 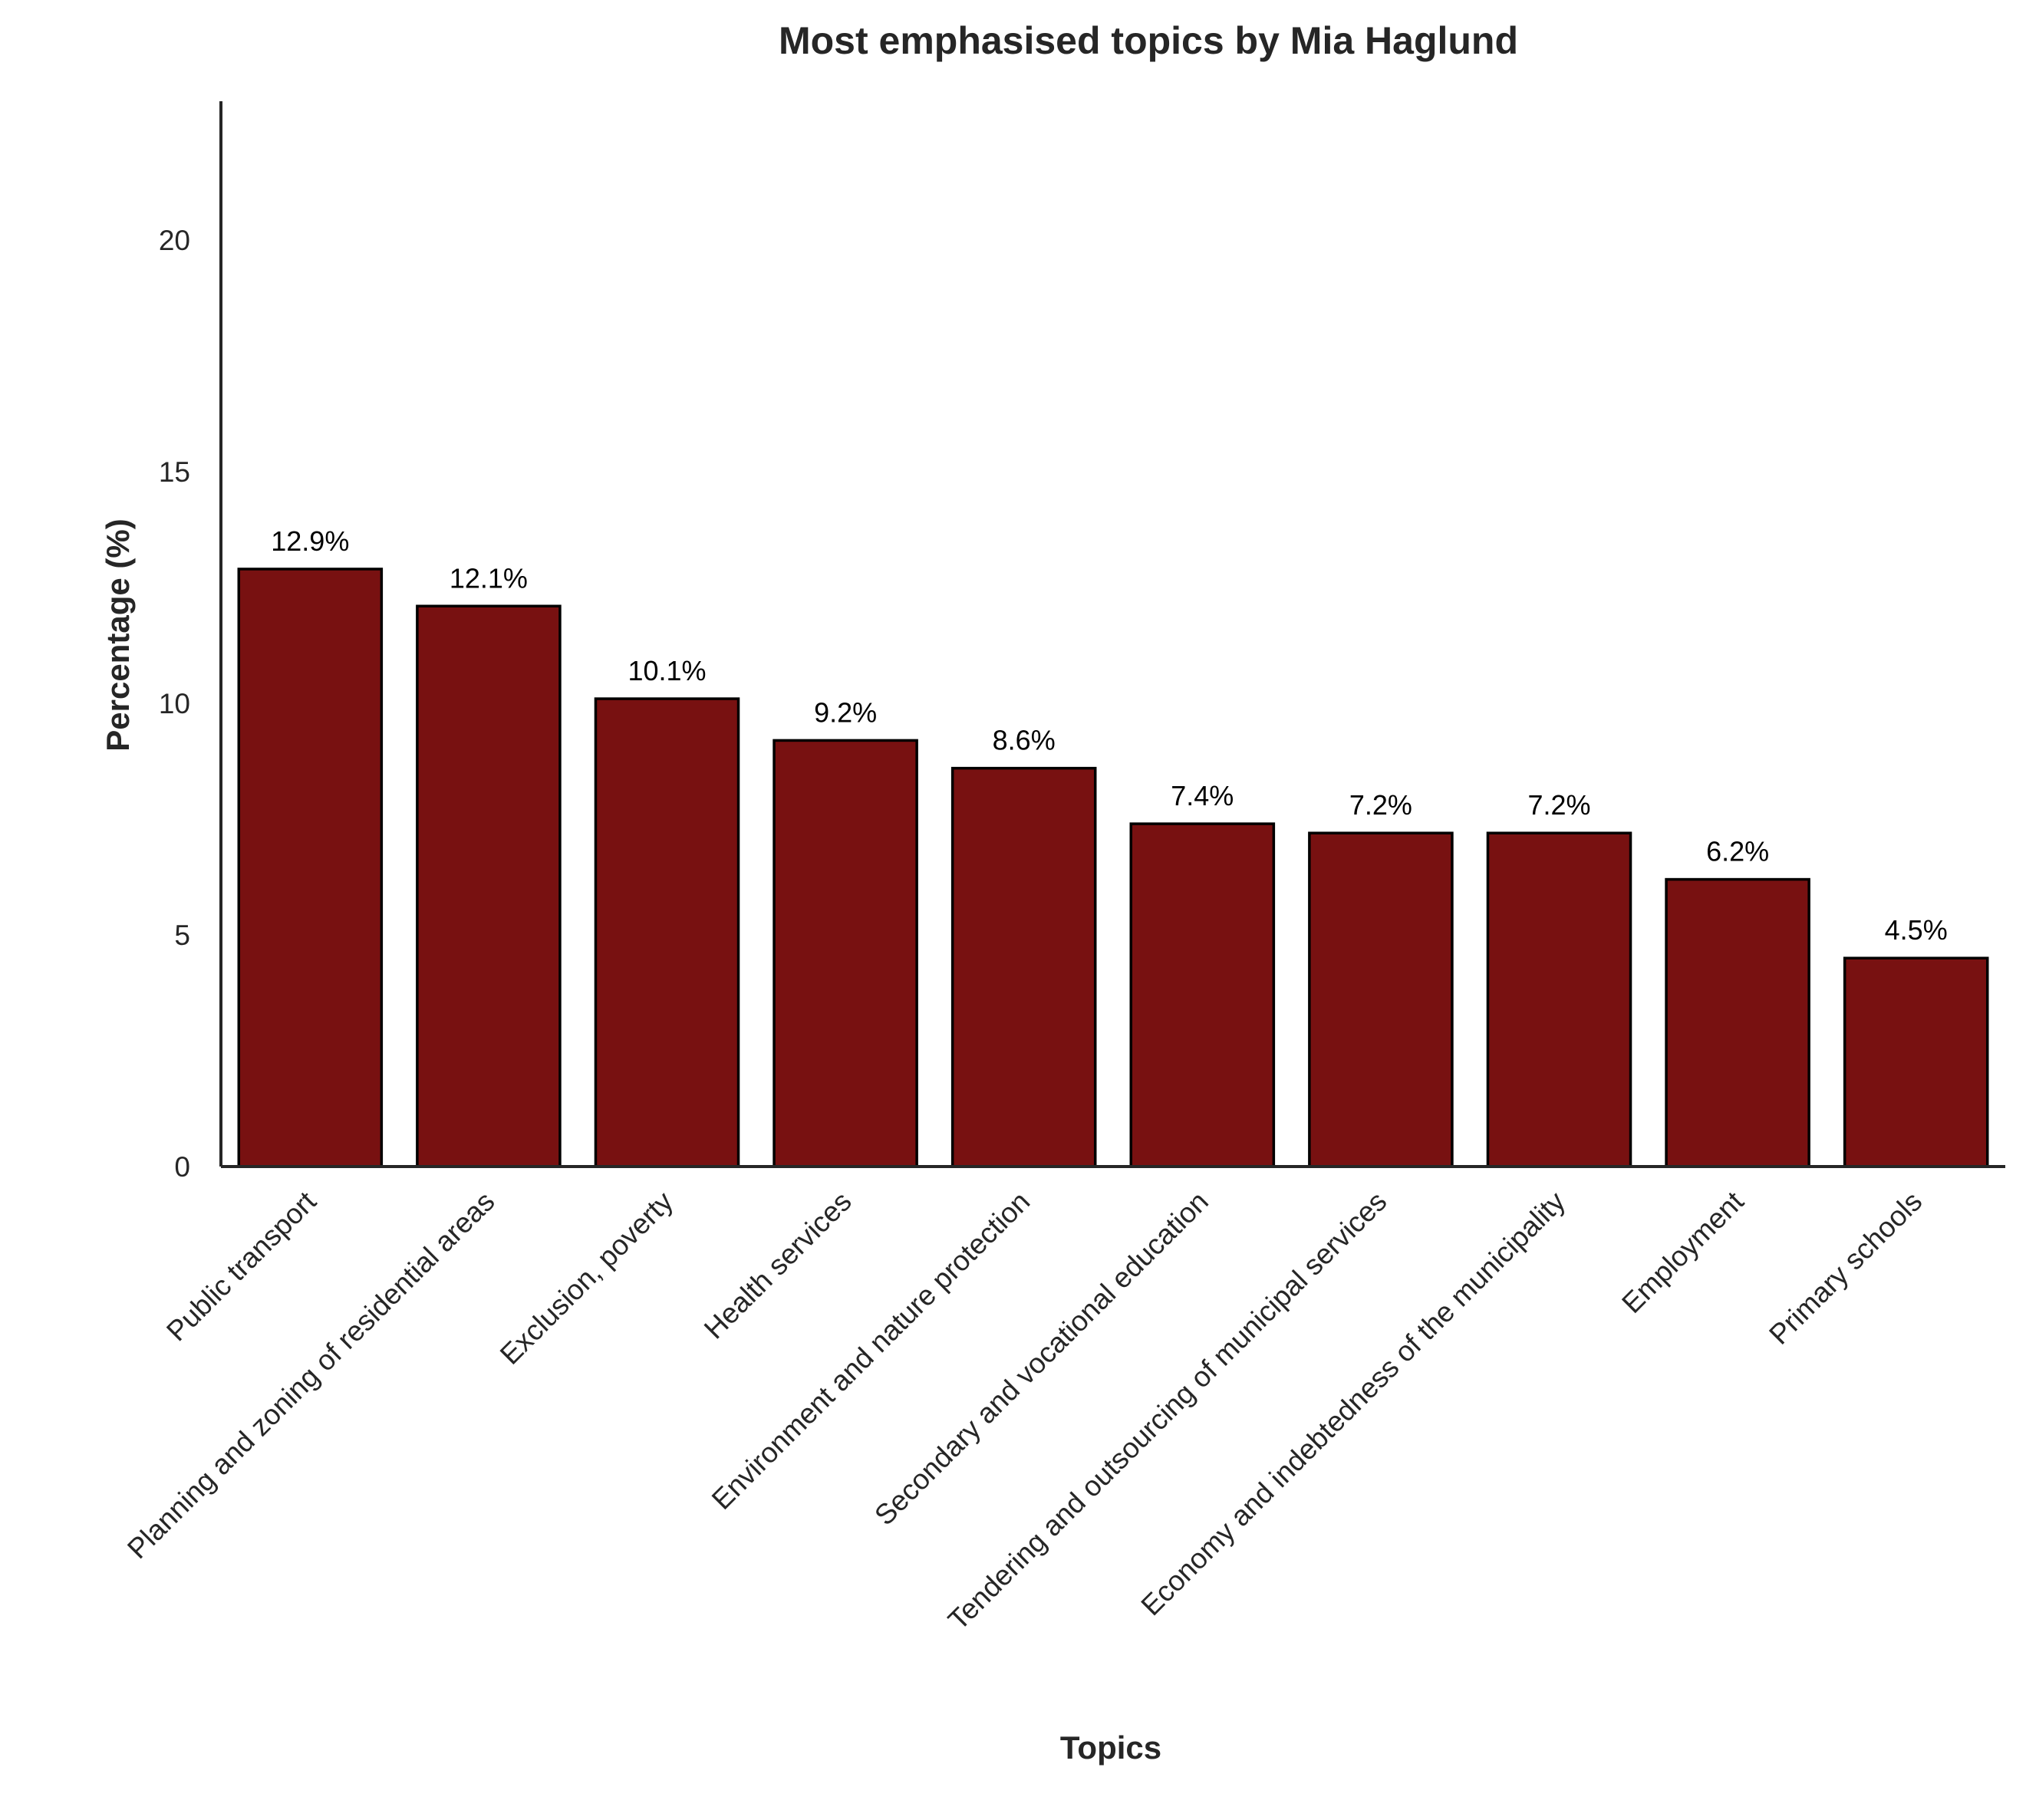 What do you see at coordinates (1738, 852) in the screenshot?
I see `data-label: 6.2%` at bounding box center [1738, 852].